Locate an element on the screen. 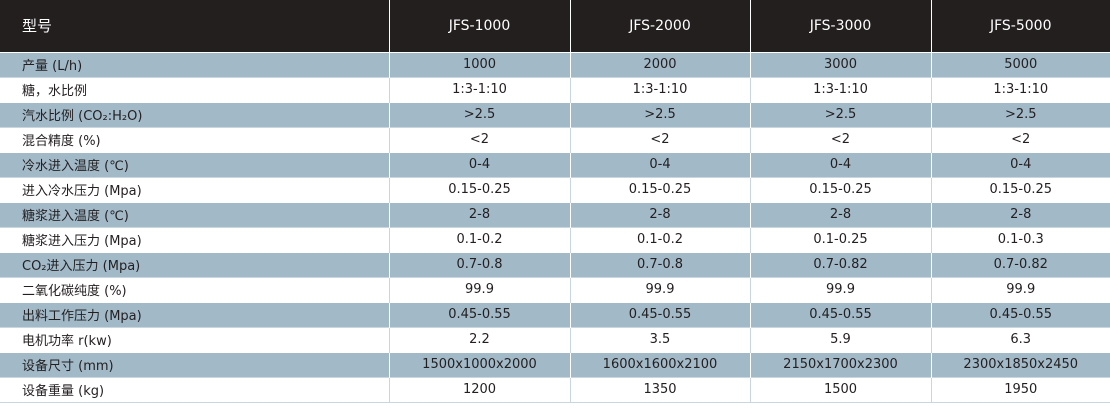  row-label: 二氧化碳纯度 (%) is located at coordinates (195, 289).